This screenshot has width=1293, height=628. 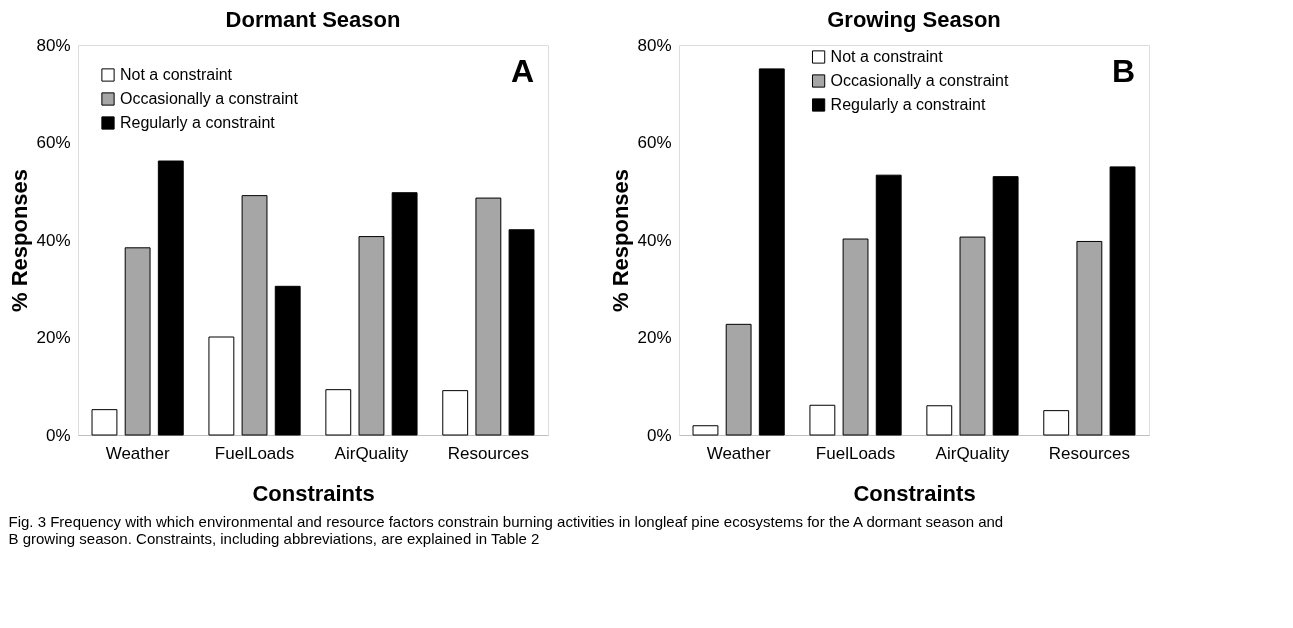 What do you see at coordinates (522, 71) in the screenshot?
I see `annotation: A` at bounding box center [522, 71].